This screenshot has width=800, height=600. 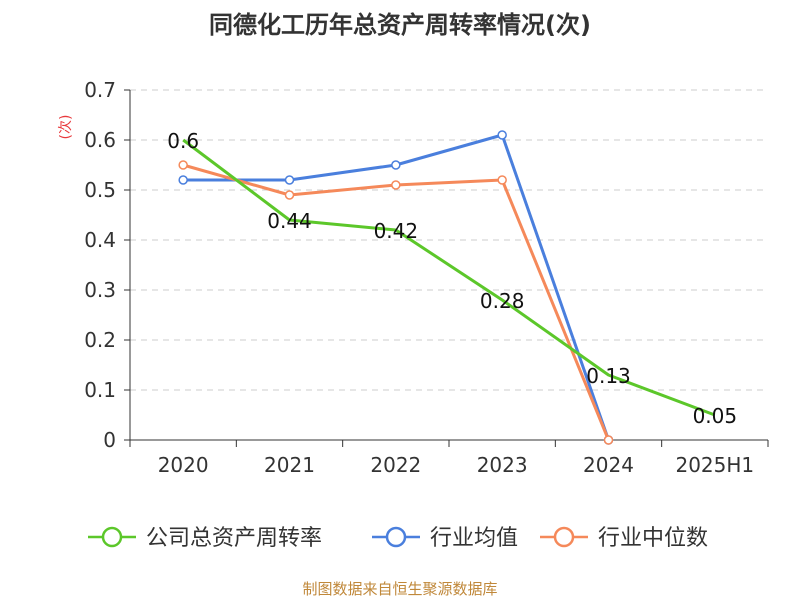 I want to click on legend-label: 行业中位数, so click(x=653, y=538).